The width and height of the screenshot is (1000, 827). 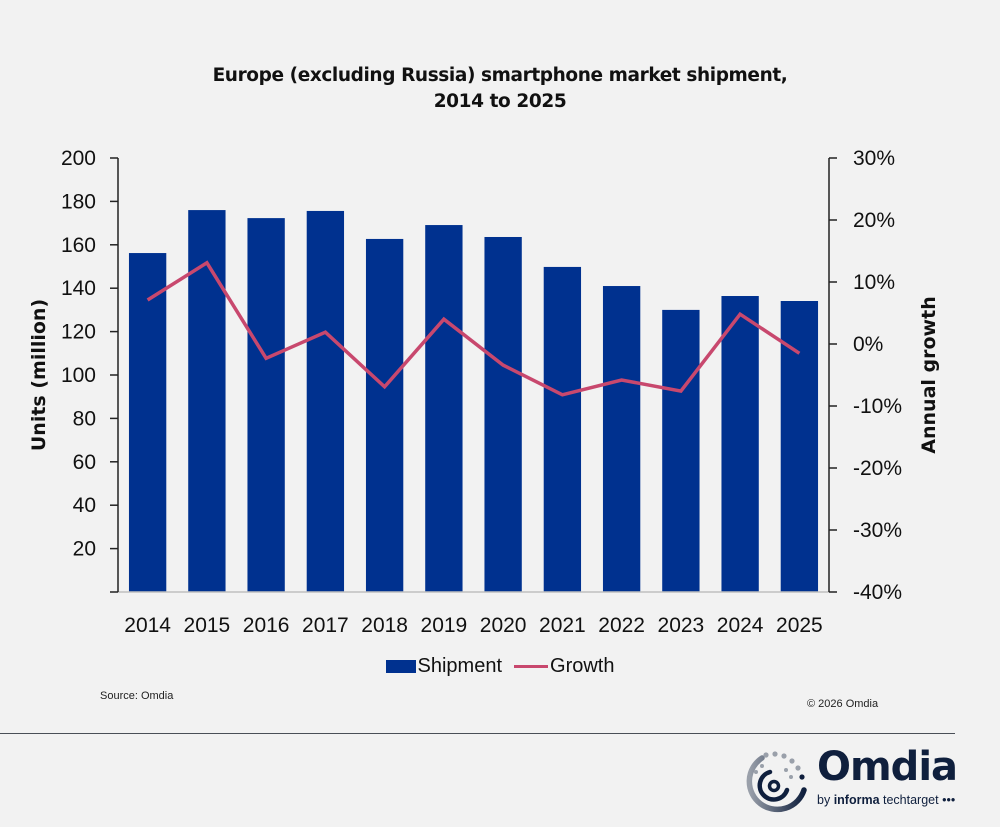 I want to click on bar-2021, so click(x=562, y=429).